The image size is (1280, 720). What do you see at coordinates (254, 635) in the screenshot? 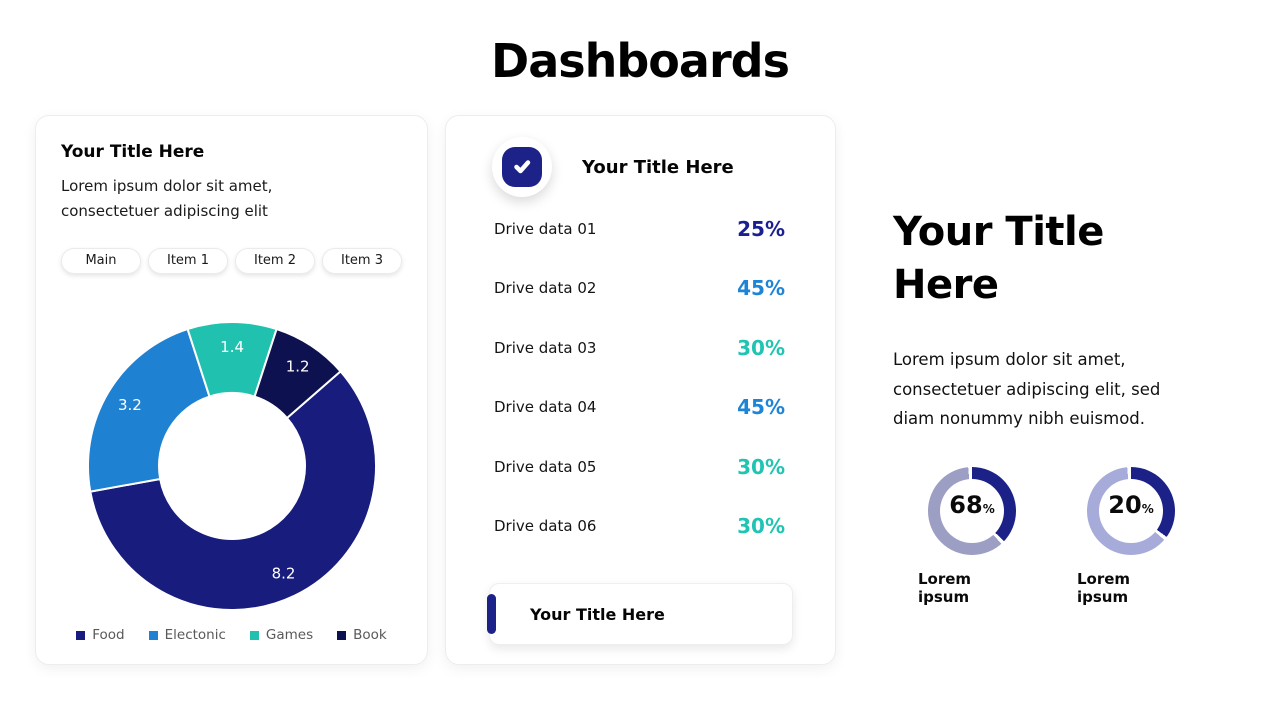
I see `legend-swatch-games` at bounding box center [254, 635].